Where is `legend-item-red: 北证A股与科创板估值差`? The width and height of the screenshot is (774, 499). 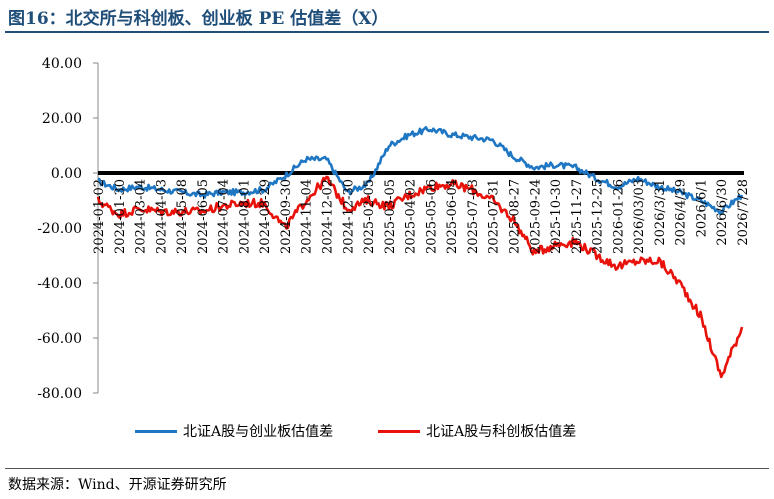 legend-item-red: 北证A股与科创板估值差 is located at coordinates (477, 431).